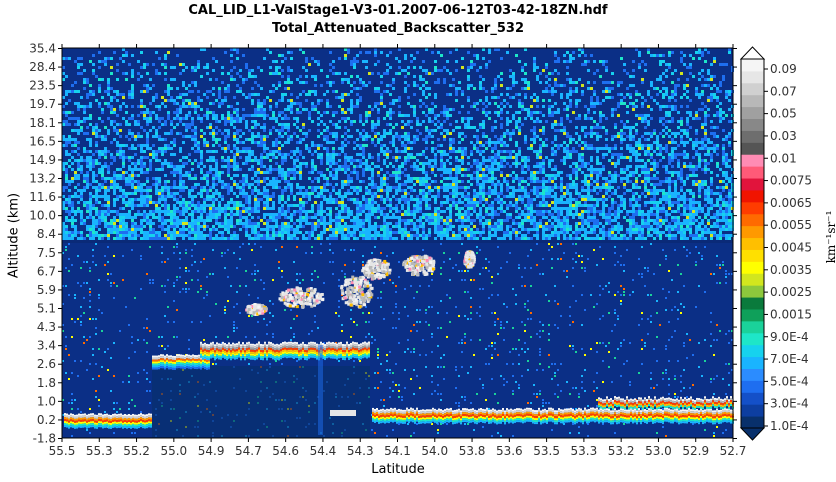 This screenshot has width=836, height=482. Describe the element at coordinates (397, 451) in the screenshot. I see `x-tick-label: 54.1` at that location.